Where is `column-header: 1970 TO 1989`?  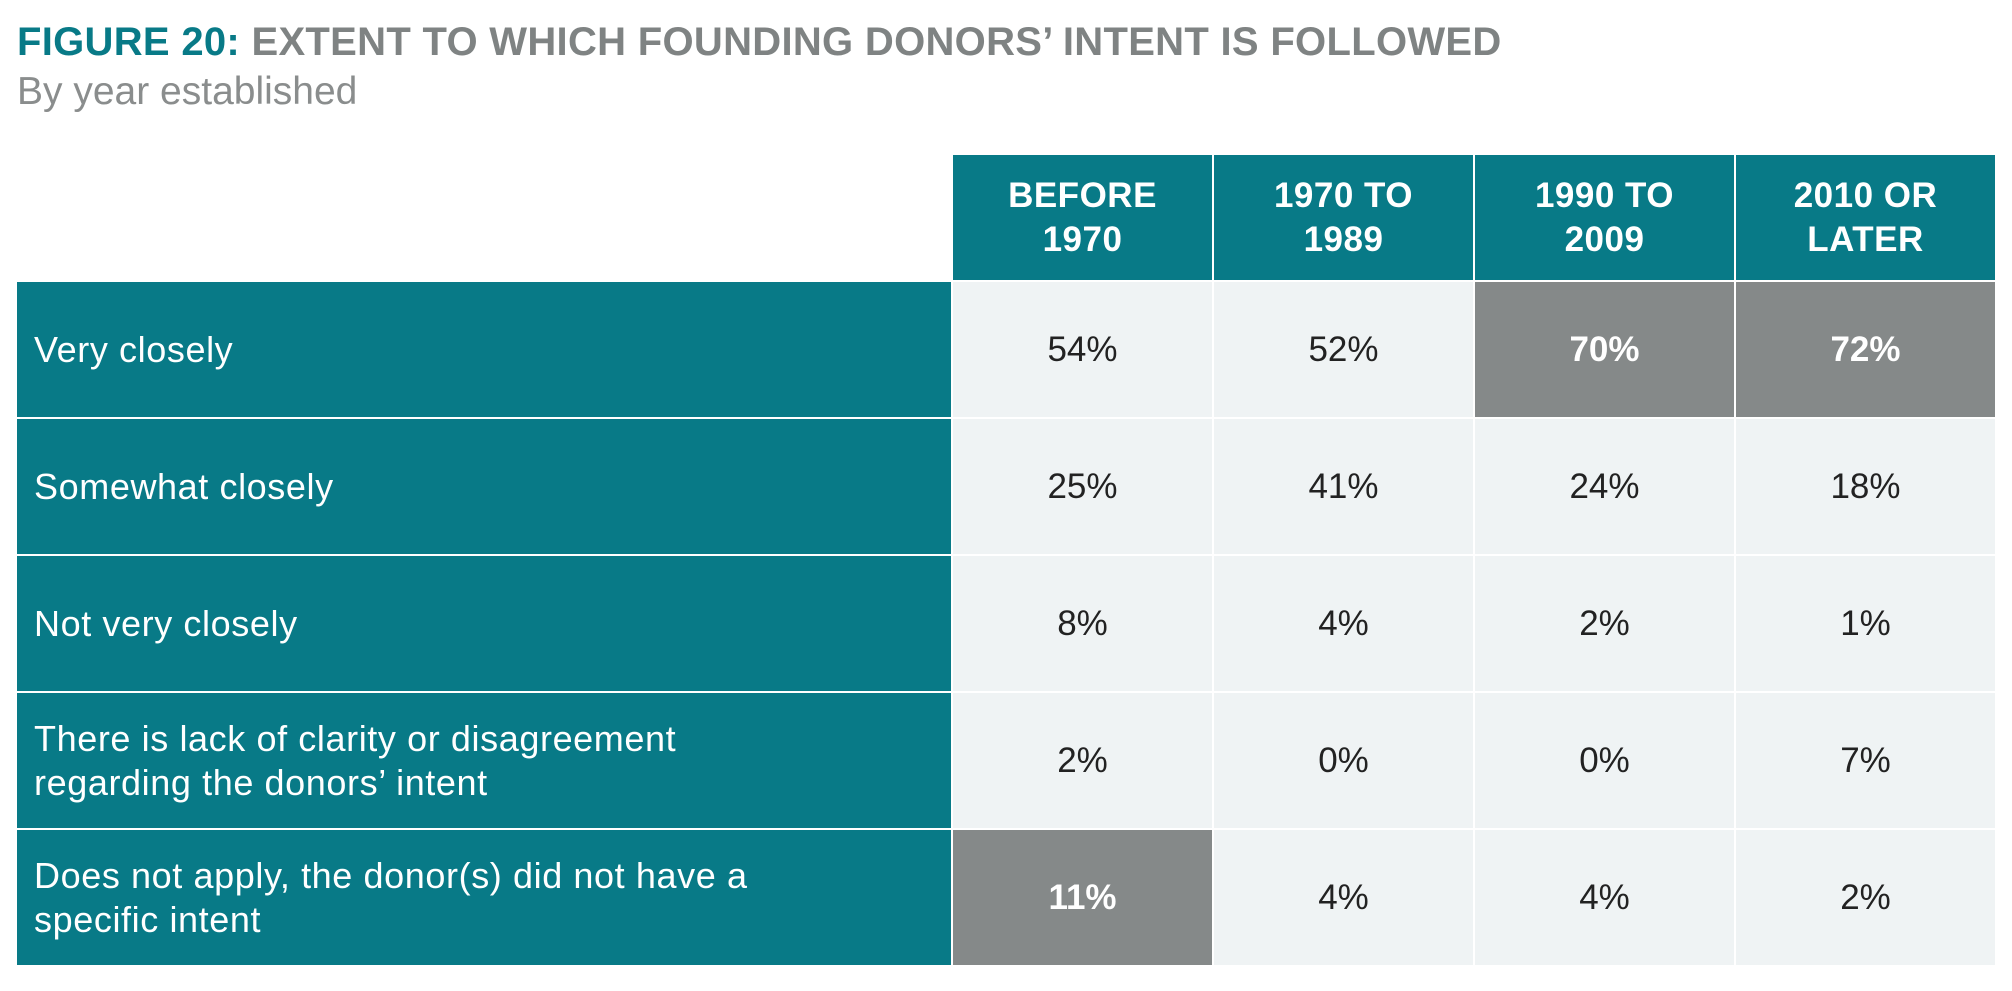
column-header: 1970 TO 1989 is located at coordinates (1343, 217).